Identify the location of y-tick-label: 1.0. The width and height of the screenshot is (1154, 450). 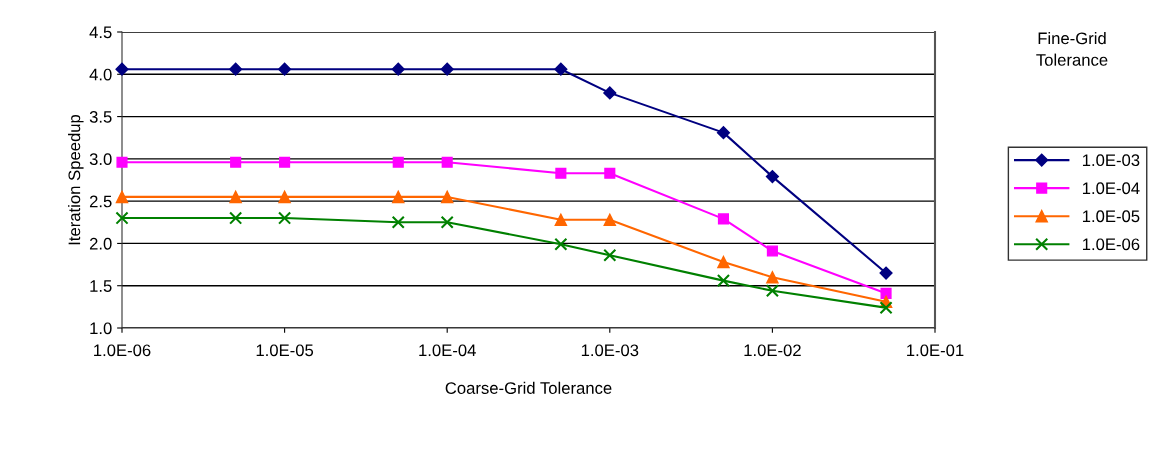
(101, 328).